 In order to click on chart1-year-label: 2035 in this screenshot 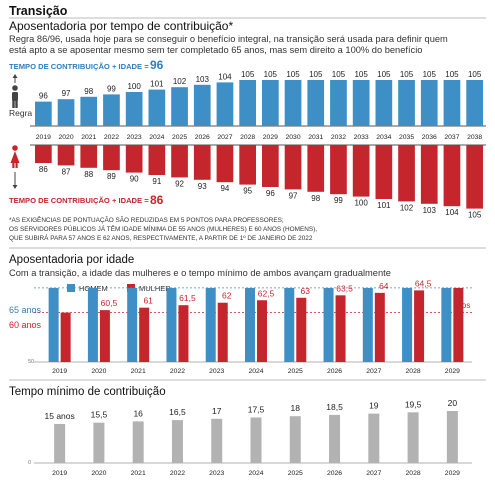, I will do `click(406, 137)`.